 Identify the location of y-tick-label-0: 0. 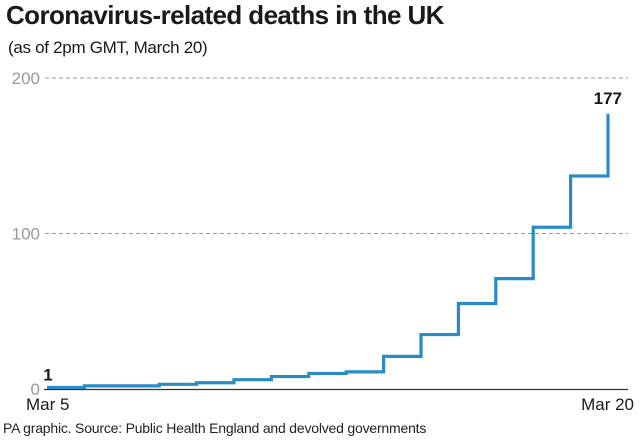
(35, 389).